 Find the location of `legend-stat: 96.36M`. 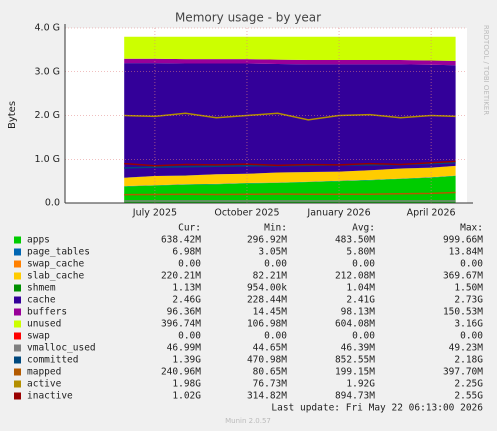

legend-stat: 96.36M is located at coordinates (184, 312).